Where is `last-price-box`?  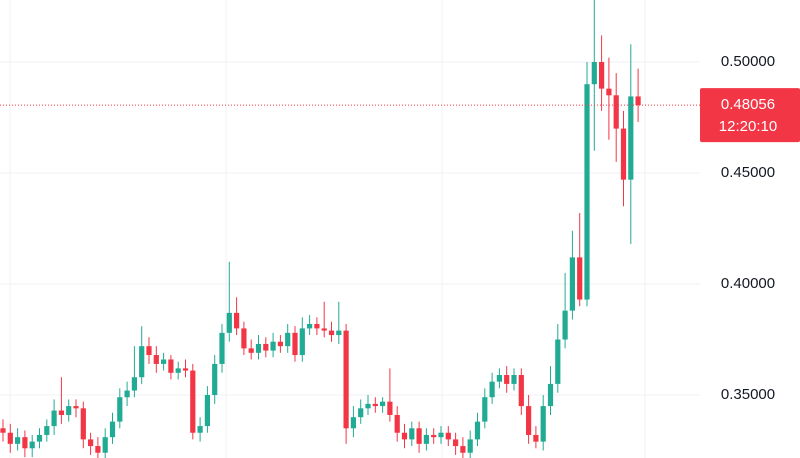
last-price-box is located at coordinates (750, 115).